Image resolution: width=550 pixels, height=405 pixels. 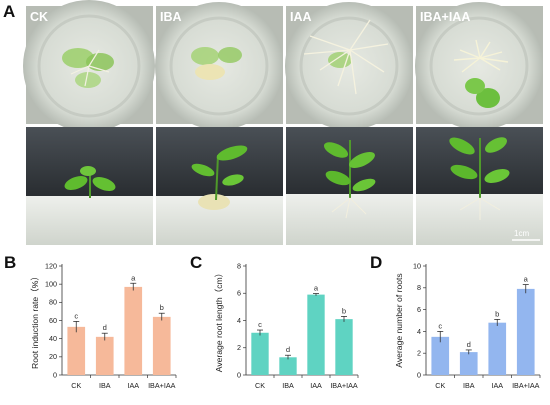 What do you see at coordinates (445, 17) in the screenshot?
I see `photo-label-iba-iaa: IBA+IAA` at bounding box center [445, 17].